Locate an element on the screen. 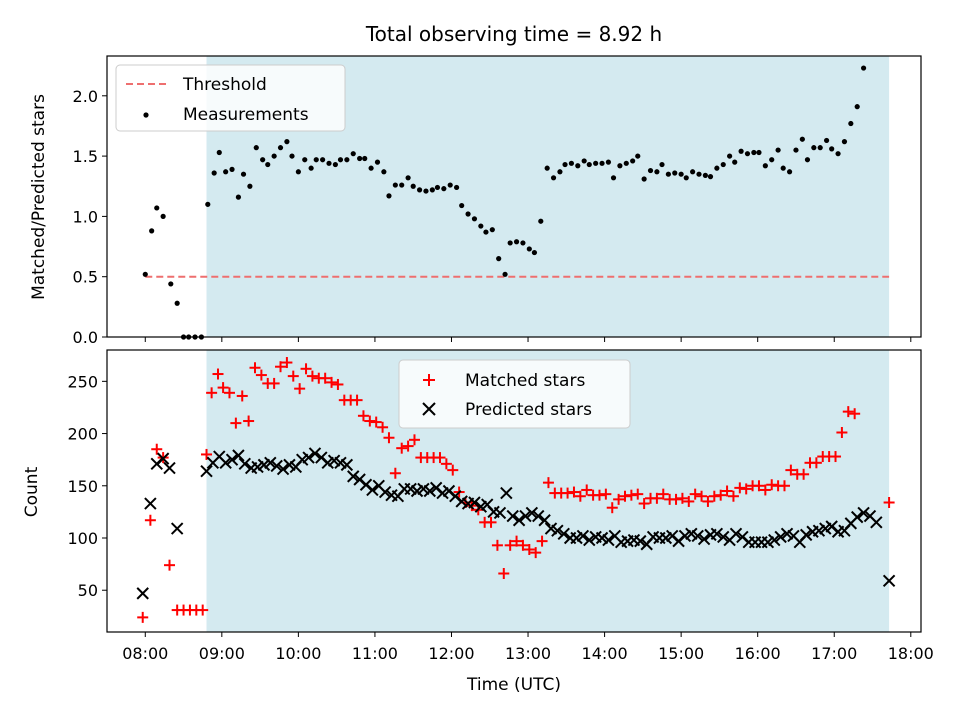 The width and height of the screenshot is (960, 720). top-y-axis-label: Matched/Predicted stars is located at coordinates (39, 197).